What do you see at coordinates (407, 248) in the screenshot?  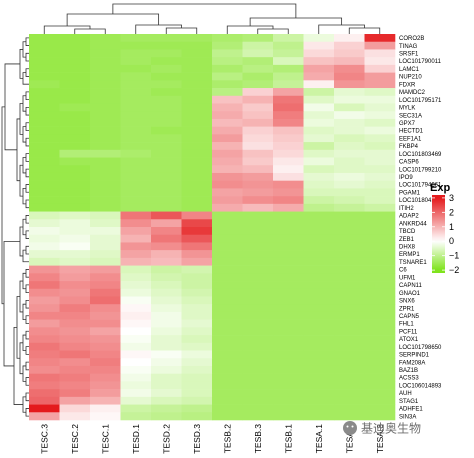 I see `row-label: DHX8` at bounding box center [407, 248].